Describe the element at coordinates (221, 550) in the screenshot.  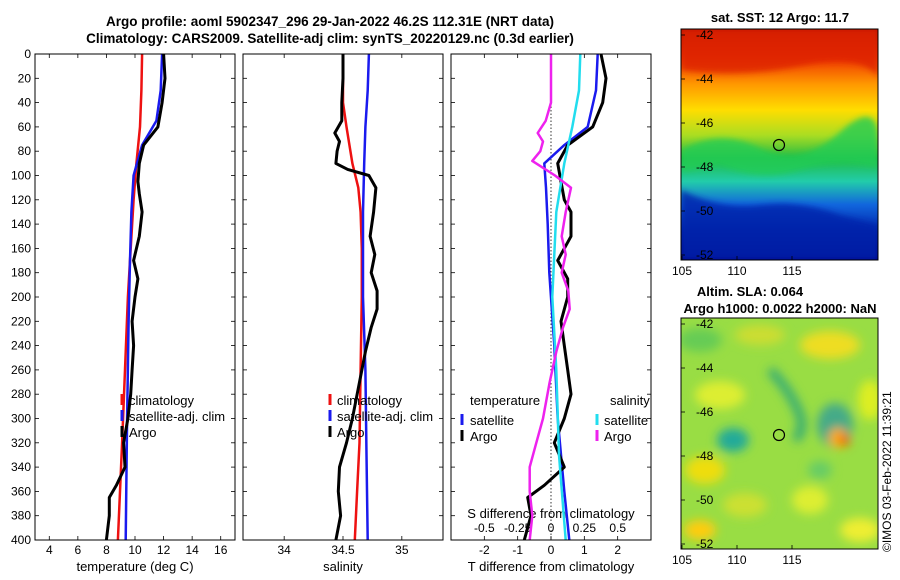
I see `x-tick-label: 16` at that location.